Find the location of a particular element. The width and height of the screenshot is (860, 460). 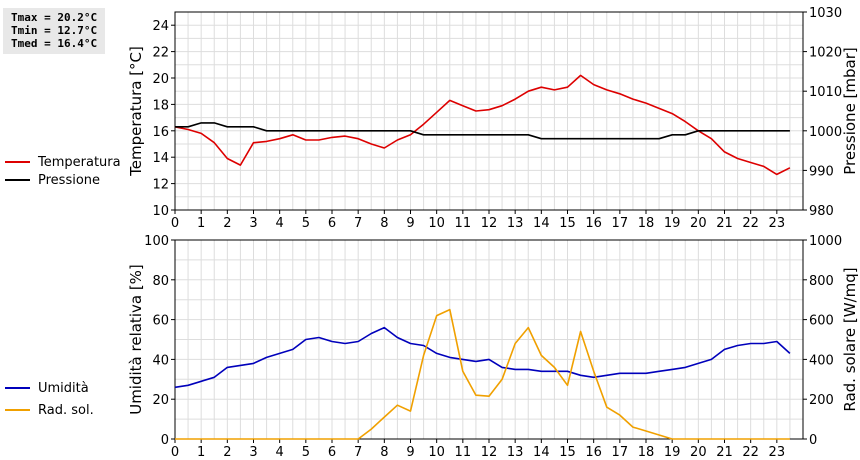

y2-axis-label: Rad. solare [W/mq] is located at coordinates (850, 339).